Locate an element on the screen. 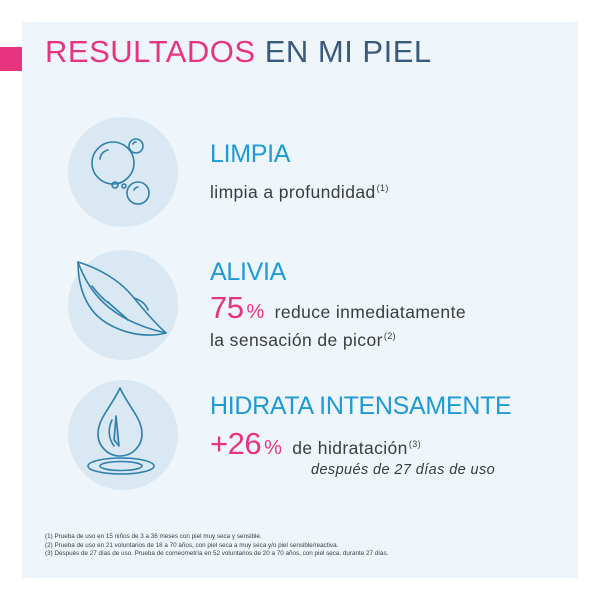  limpia-description: limpia a profundidad is located at coordinates (293, 192).